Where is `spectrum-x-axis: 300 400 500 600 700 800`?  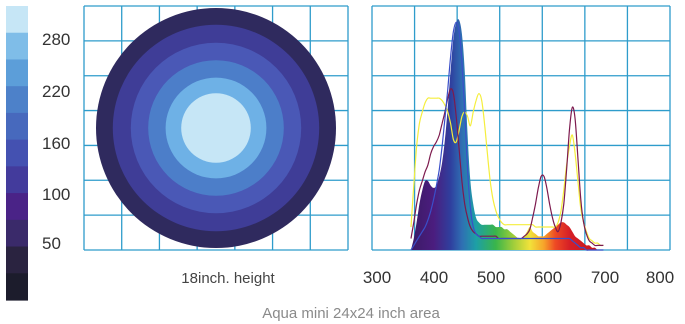 spectrum-x-axis: 300 400 500 600 700 800 is located at coordinates (518, 277).